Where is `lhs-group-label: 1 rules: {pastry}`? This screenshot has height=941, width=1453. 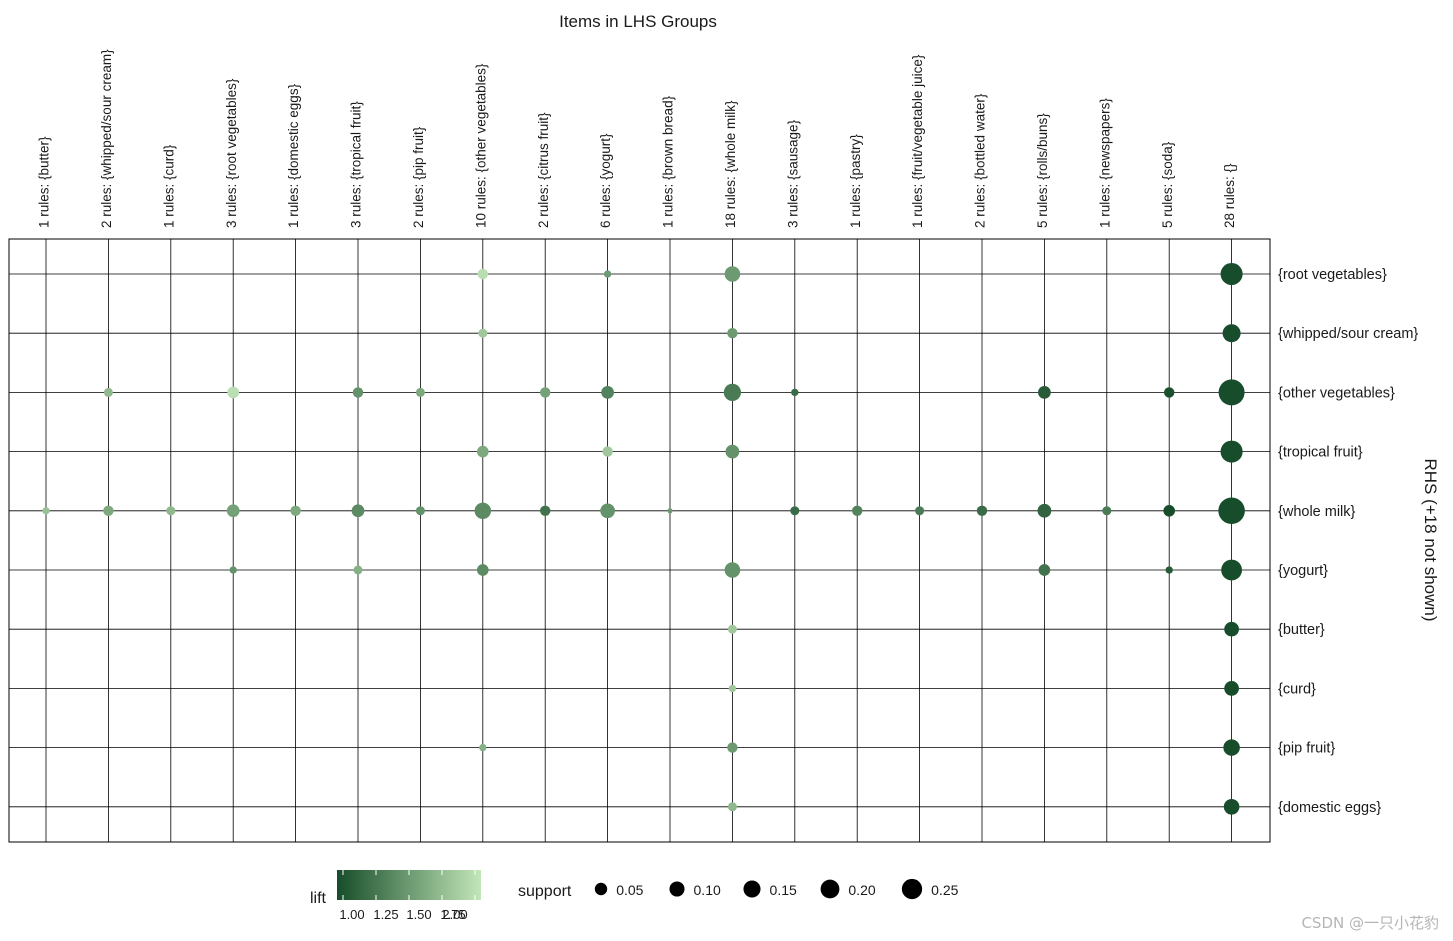
lhs-group-label: 1 rules: {pastry} is located at coordinates (855, 181).